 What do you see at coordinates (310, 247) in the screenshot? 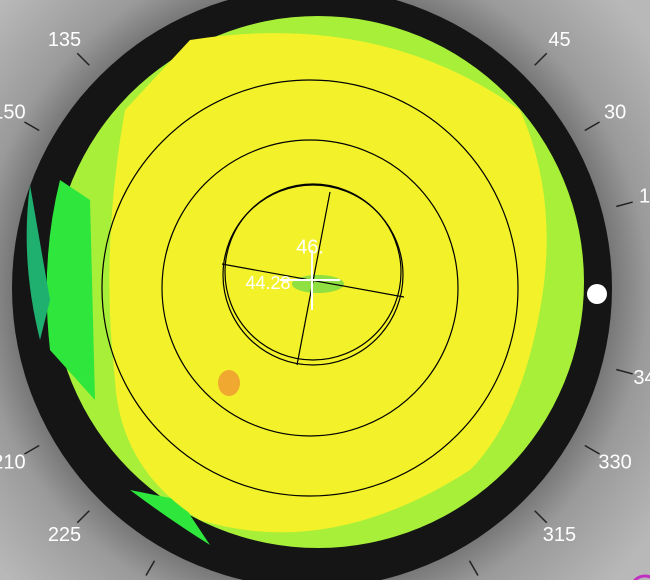
I see `center-label: 46.` at bounding box center [310, 247].